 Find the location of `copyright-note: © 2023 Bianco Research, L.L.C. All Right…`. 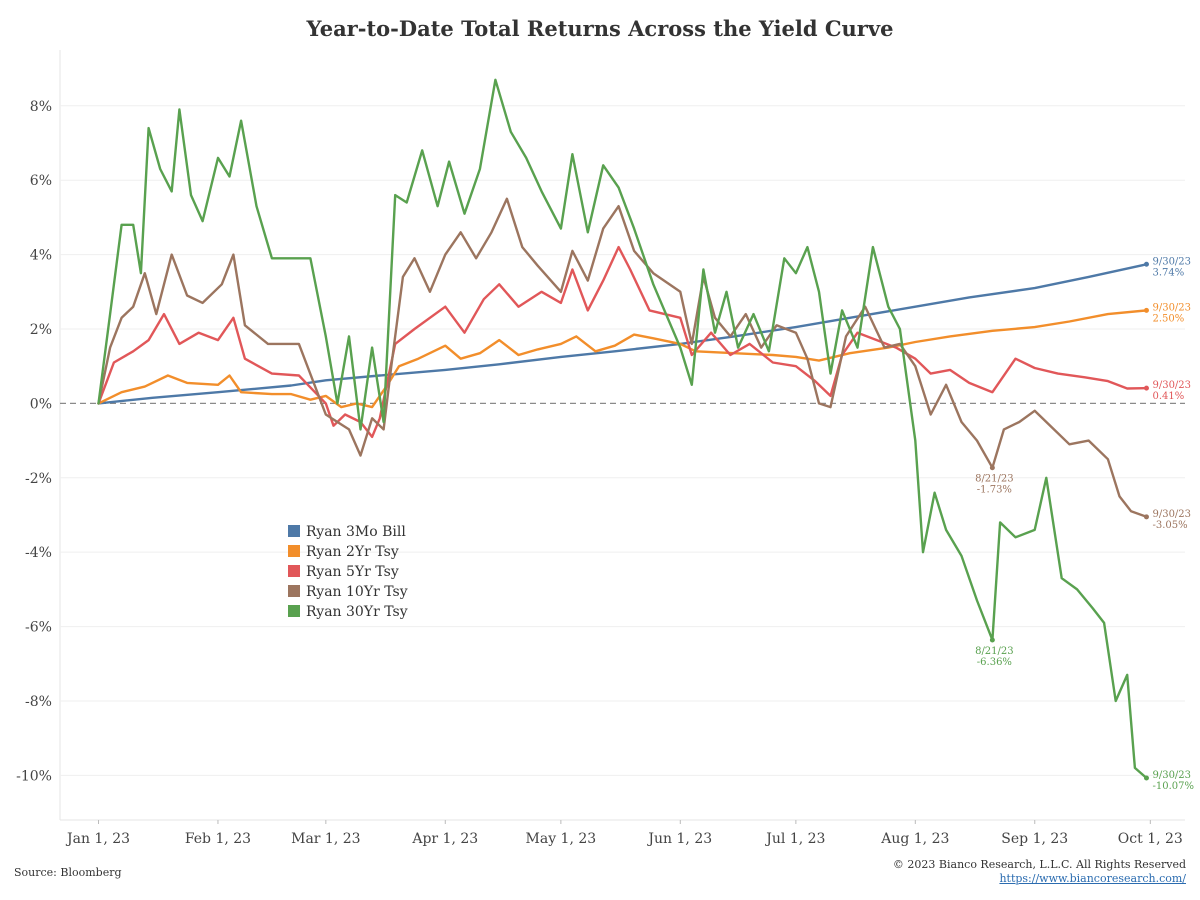

copyright-note: © 2023 Bianco Research, L.L.C. All Right… is located at coordinates (1039, 864).